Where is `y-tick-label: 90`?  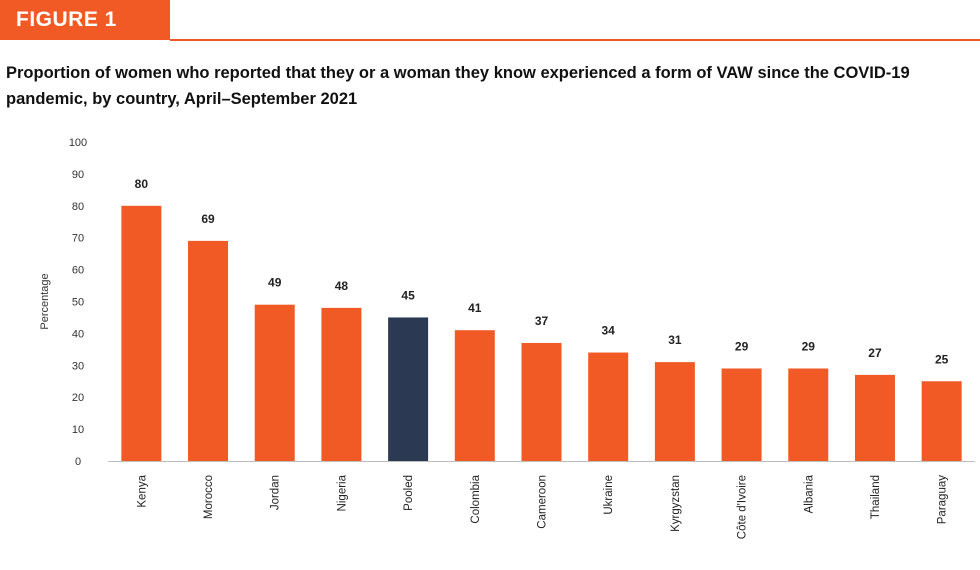 y-tick-label: 90 is located at coordinates (78, 175).